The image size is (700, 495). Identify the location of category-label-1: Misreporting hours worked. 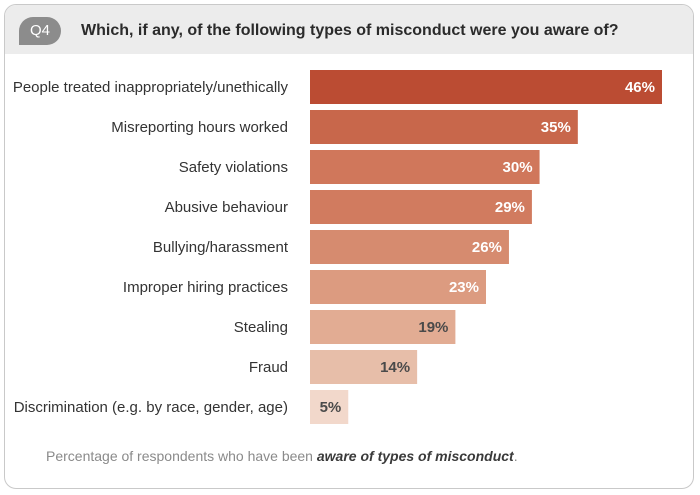
(199, 127).